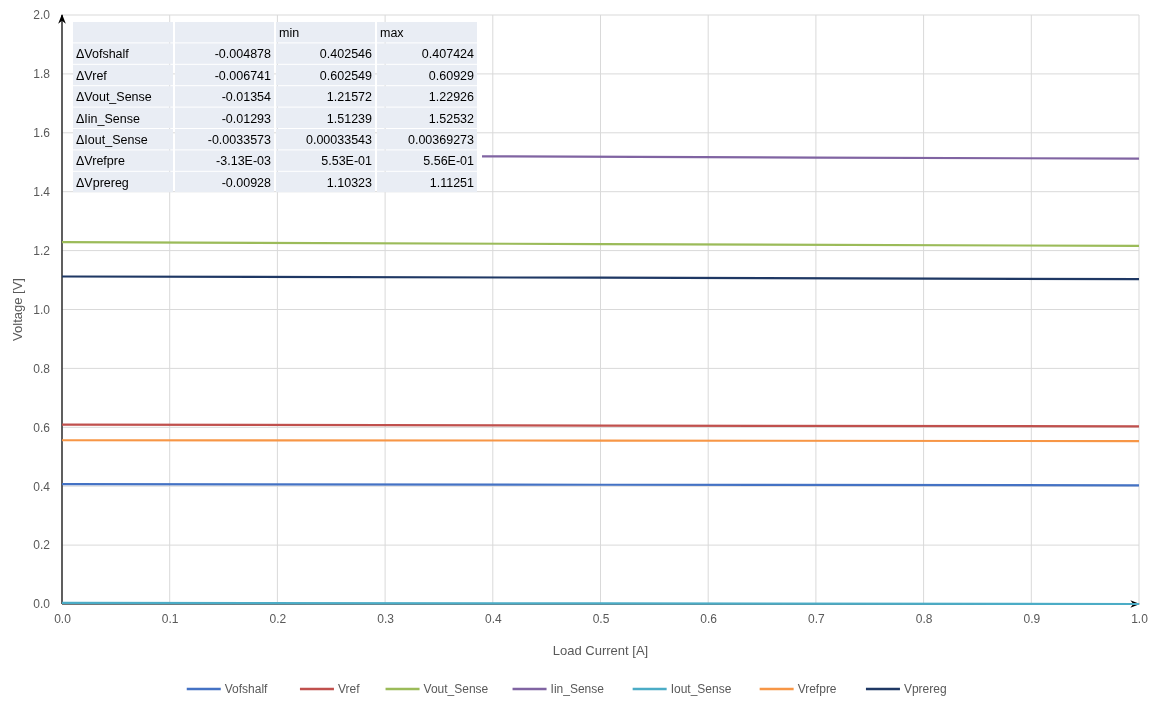  Describe the element at coordinates (246, 97) in the screenshot. I see `annotation: -0.01354` at that location.